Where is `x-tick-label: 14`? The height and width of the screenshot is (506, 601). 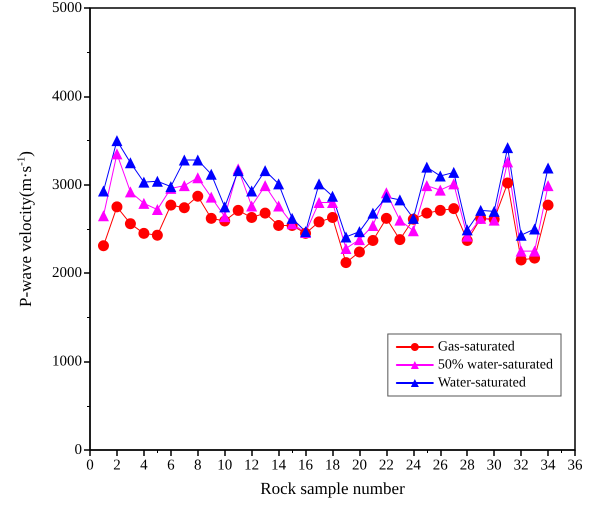
x-tick-label: 14 is located at coordinates (279, 466).